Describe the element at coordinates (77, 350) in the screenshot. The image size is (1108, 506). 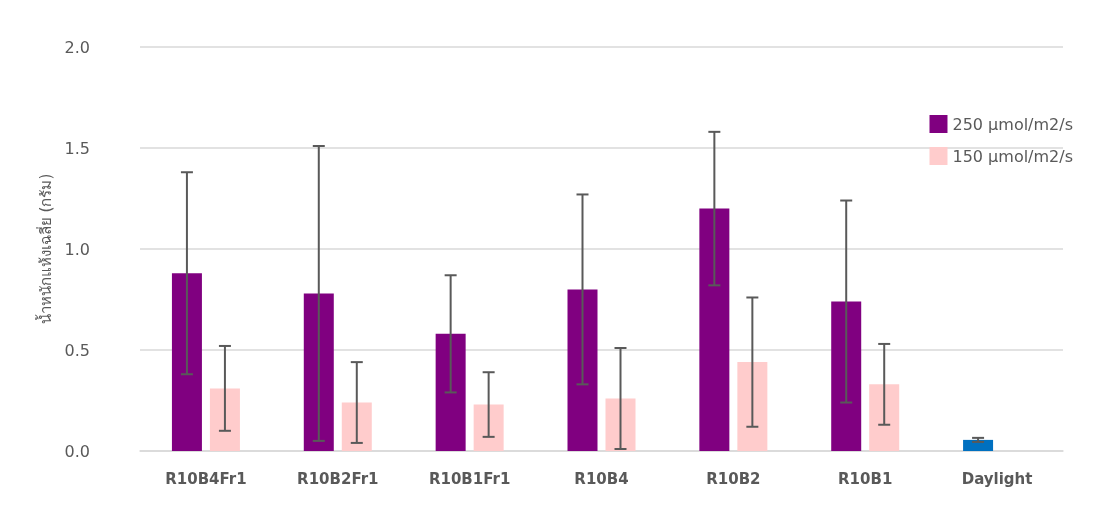
I see `y-tick-label: 0.5` at that location.